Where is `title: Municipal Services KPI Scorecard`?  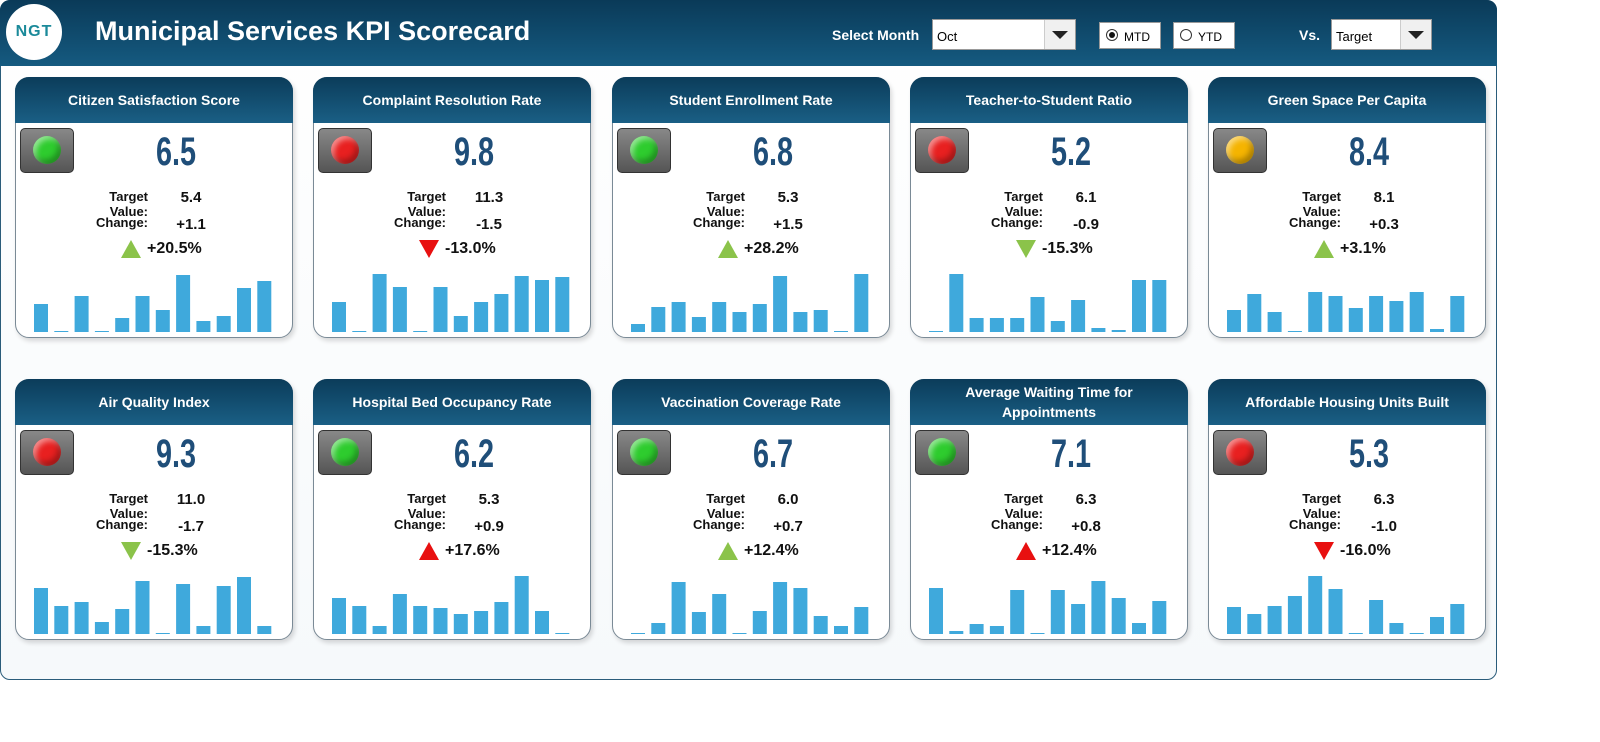 title: Municipal Services KPI Scorecard is located at coordinates (313, 31).